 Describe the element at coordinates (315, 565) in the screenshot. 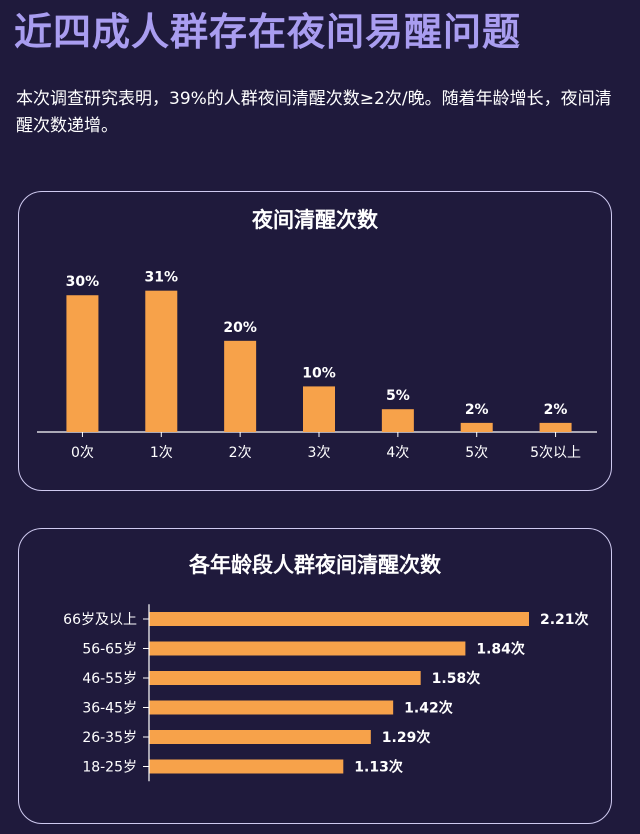

I see `age-group-chart-title: 各年龄段人群夜间清醒次数` at that location.